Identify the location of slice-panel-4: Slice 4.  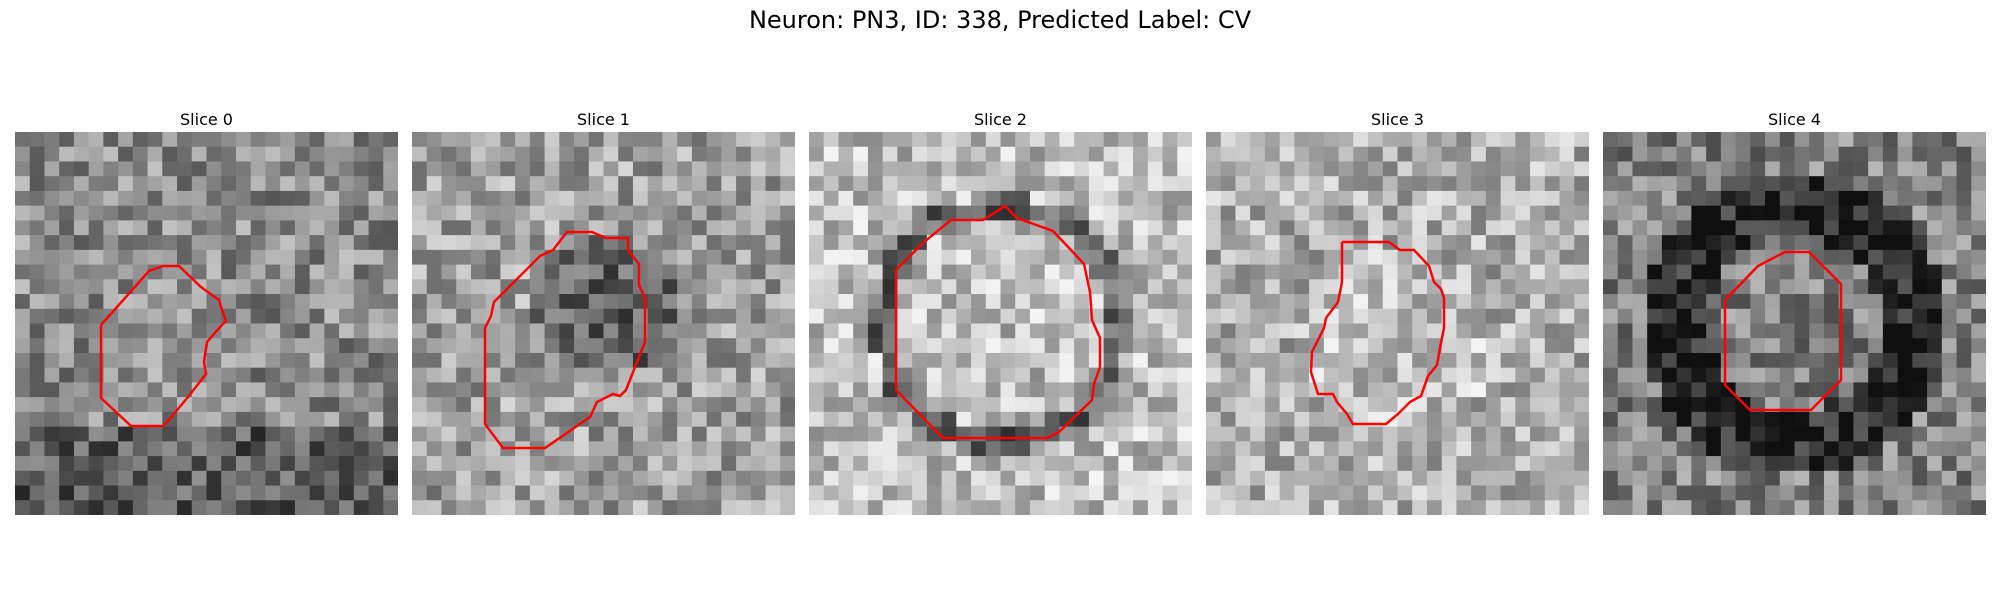
(1794, 312).